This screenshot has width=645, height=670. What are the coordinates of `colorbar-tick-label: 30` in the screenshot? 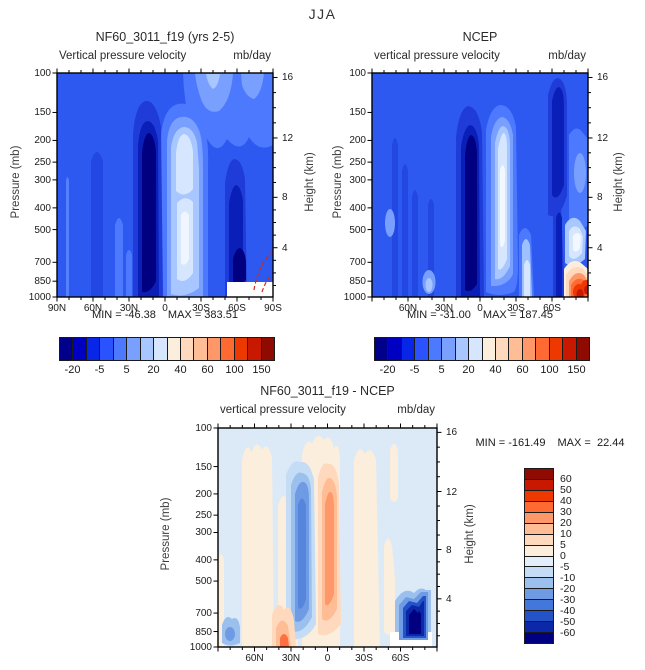 It's located at (566, 512).